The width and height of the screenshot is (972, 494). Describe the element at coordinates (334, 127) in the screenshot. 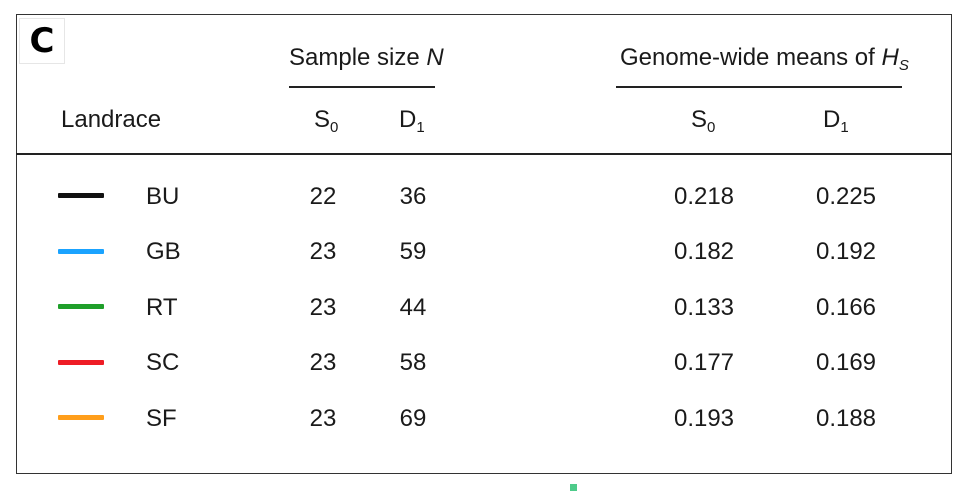

I see `column-header-n-s0-sub: 0` at that location.